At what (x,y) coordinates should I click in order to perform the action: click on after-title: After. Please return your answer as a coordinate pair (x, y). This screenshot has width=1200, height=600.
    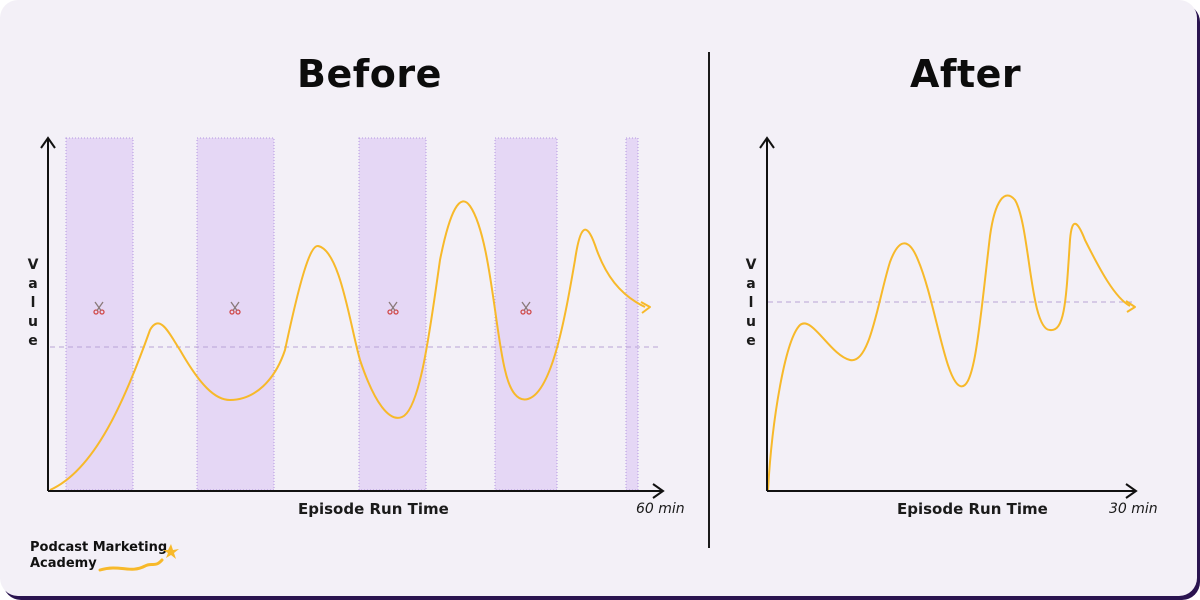
    Looking at the image, I should click on (966, 74).